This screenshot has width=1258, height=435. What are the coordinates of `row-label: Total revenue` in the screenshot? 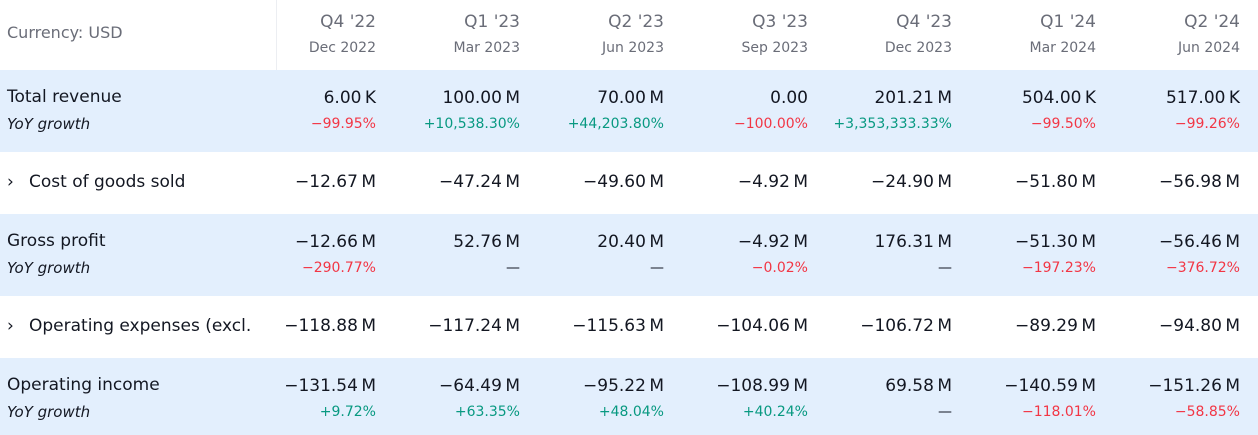 It's located at (64, 97).